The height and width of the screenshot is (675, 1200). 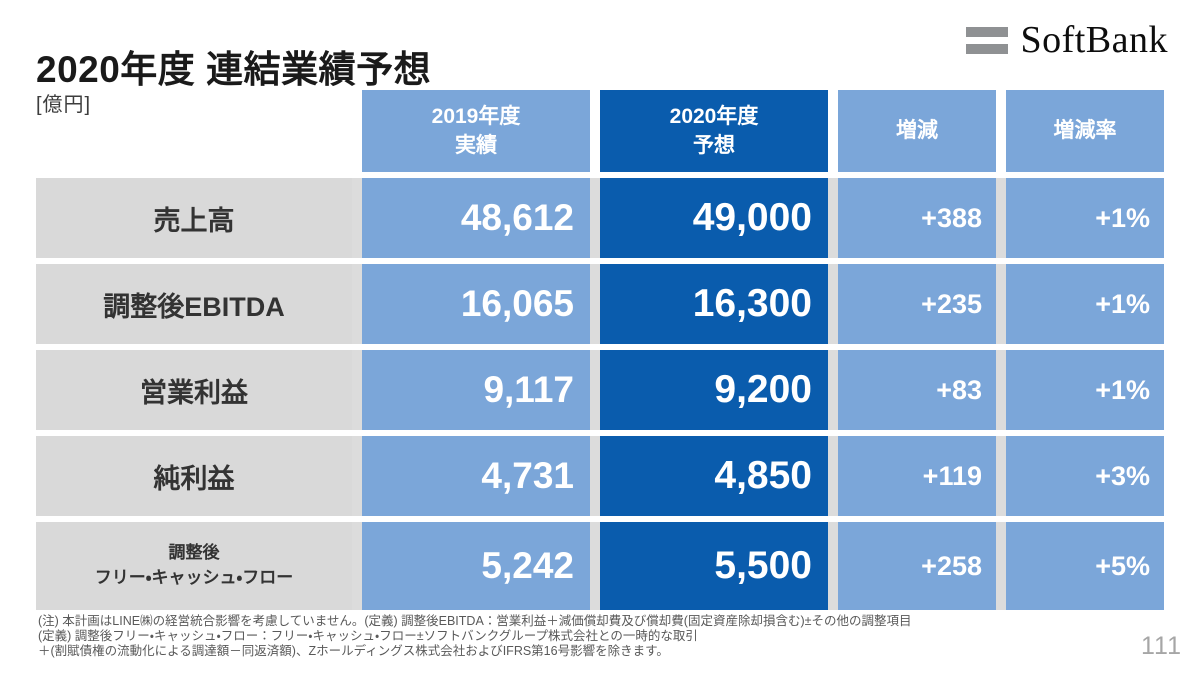 What do you see at coordinates (194, 304) in the screenshot?
I see `row-label: 調整後EBITDA` at bounding box center [194, 304].